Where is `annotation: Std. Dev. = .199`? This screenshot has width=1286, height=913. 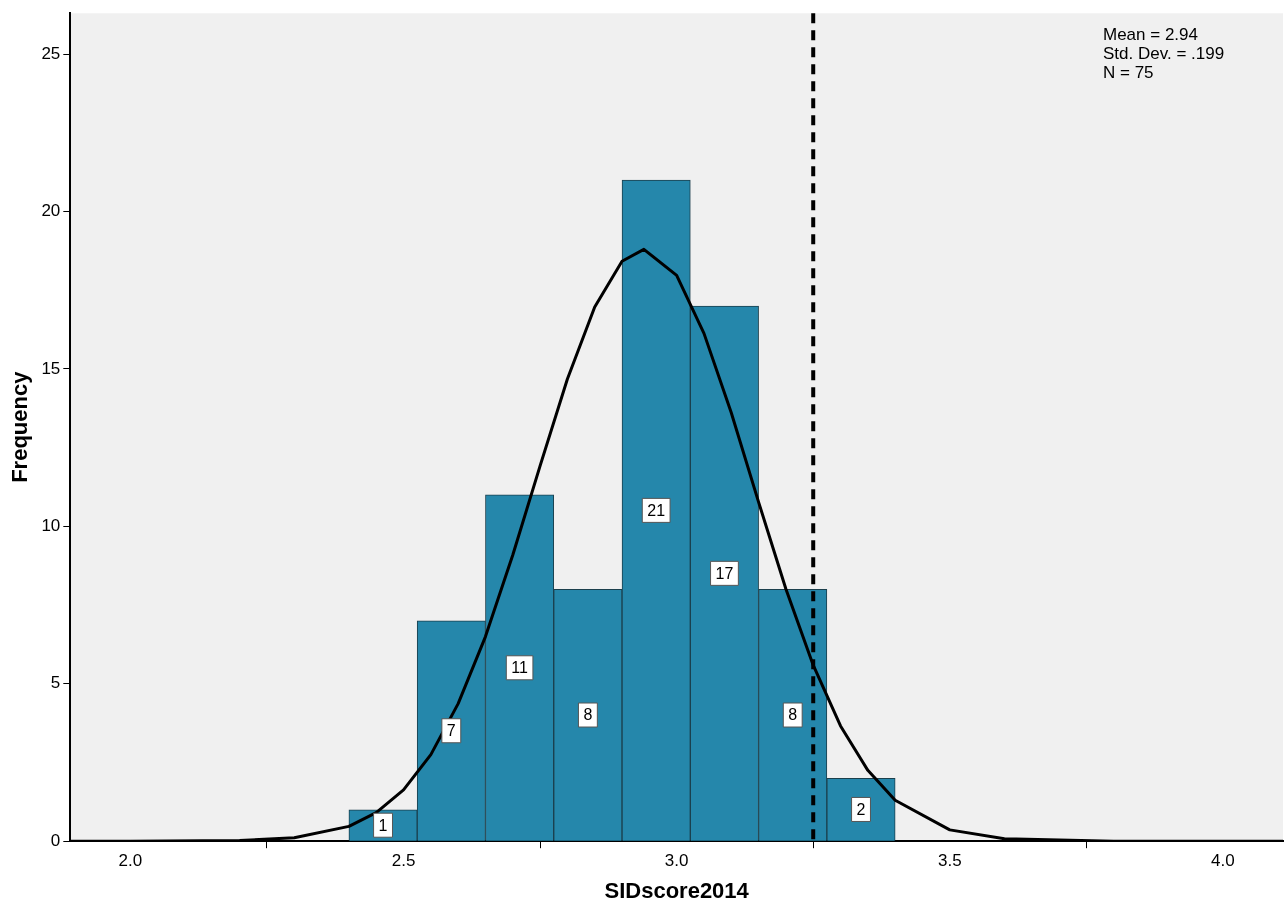 annotation: Std. Dev. = .199 is located at coordinates (1164, 54).